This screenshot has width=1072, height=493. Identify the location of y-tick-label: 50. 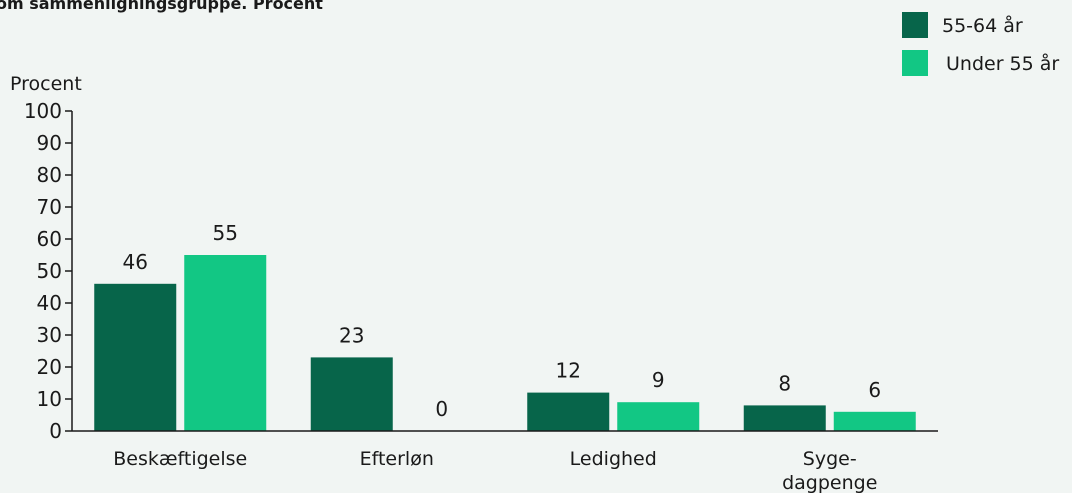
(49, 271).